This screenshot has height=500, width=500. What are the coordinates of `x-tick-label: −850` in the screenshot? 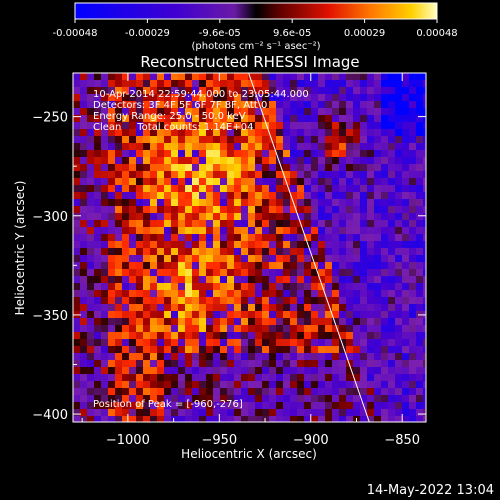 It's located at (402, 440).